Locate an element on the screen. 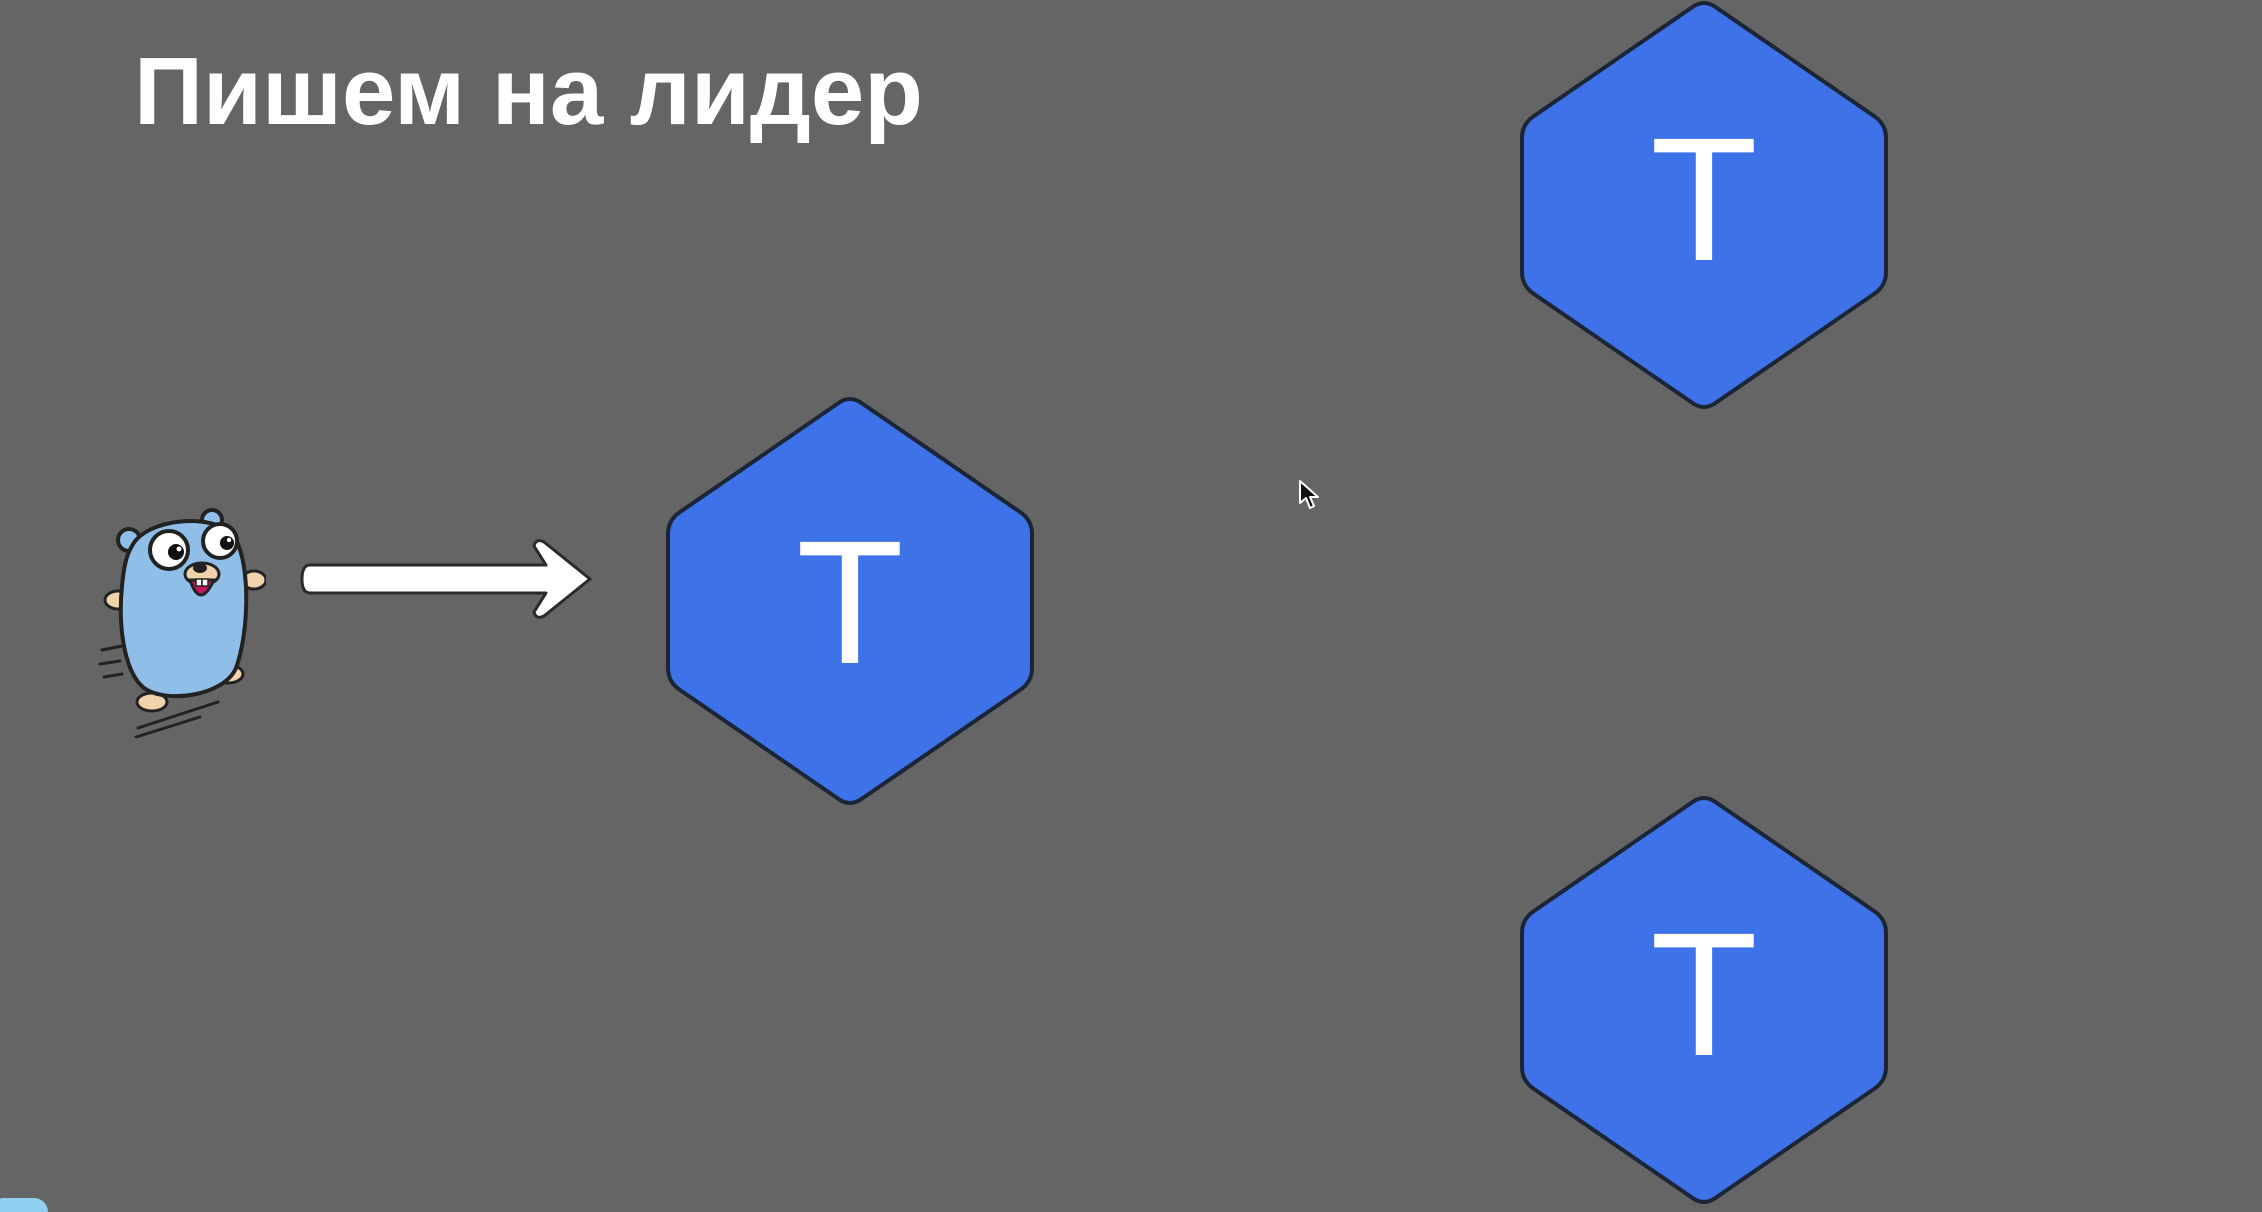 The width and height of the screenshot is (2262, 1212). leader-node: T is located at coordinates (850, 601).